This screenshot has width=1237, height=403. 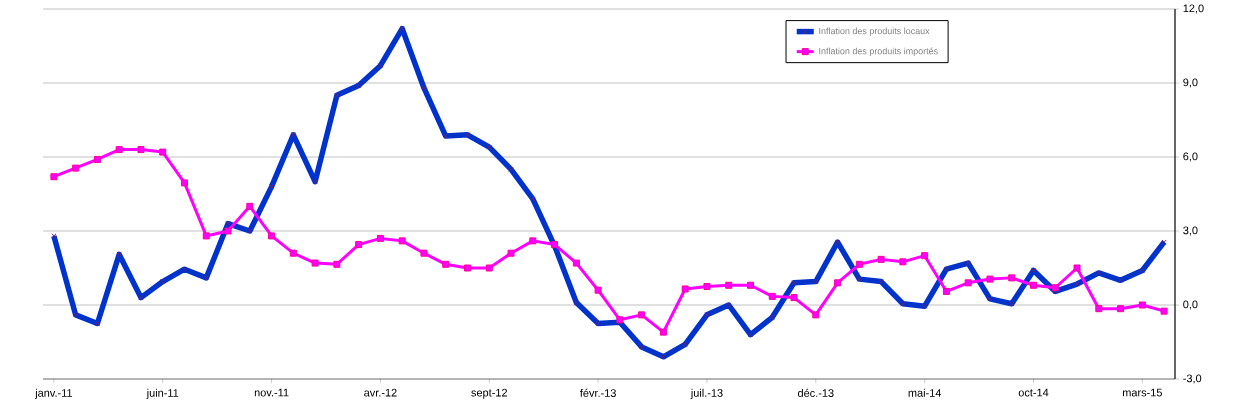 I want to click on legend-label: Inflation des produits importés, so click(x=878, y=52).